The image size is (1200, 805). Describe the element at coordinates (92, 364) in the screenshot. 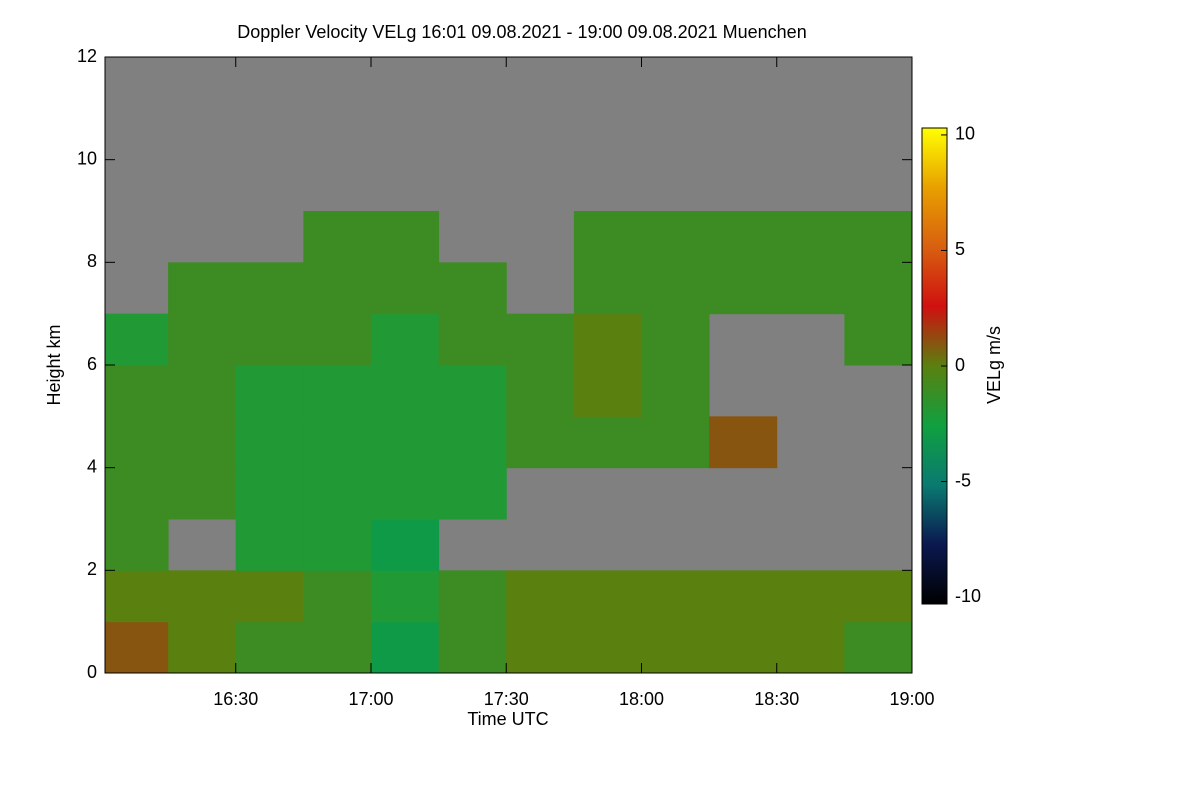

I see `y-tick-label: 6` at that location.